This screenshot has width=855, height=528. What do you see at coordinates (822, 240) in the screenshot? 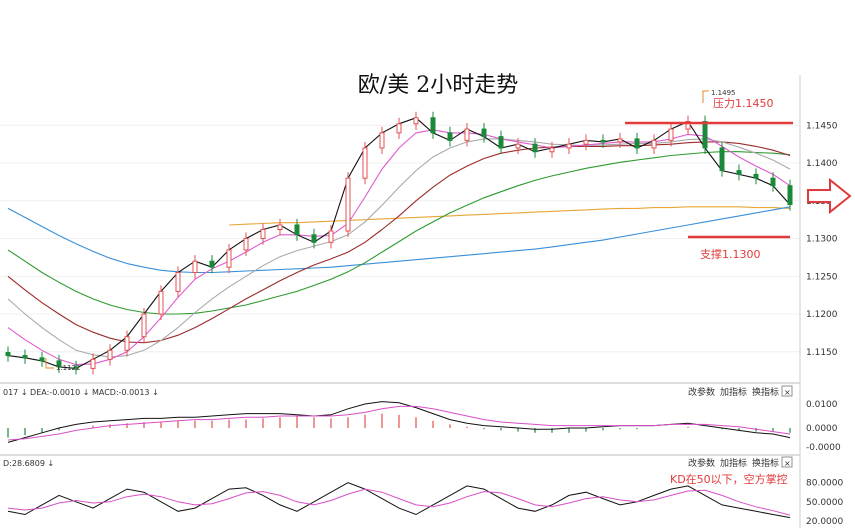
I see `y-tick-label: 1.1300` at bounding box center [822, 240].